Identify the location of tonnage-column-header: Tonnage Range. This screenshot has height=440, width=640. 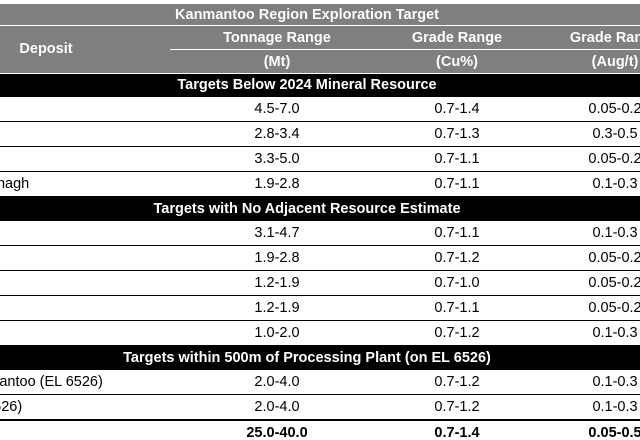
(277, 37).